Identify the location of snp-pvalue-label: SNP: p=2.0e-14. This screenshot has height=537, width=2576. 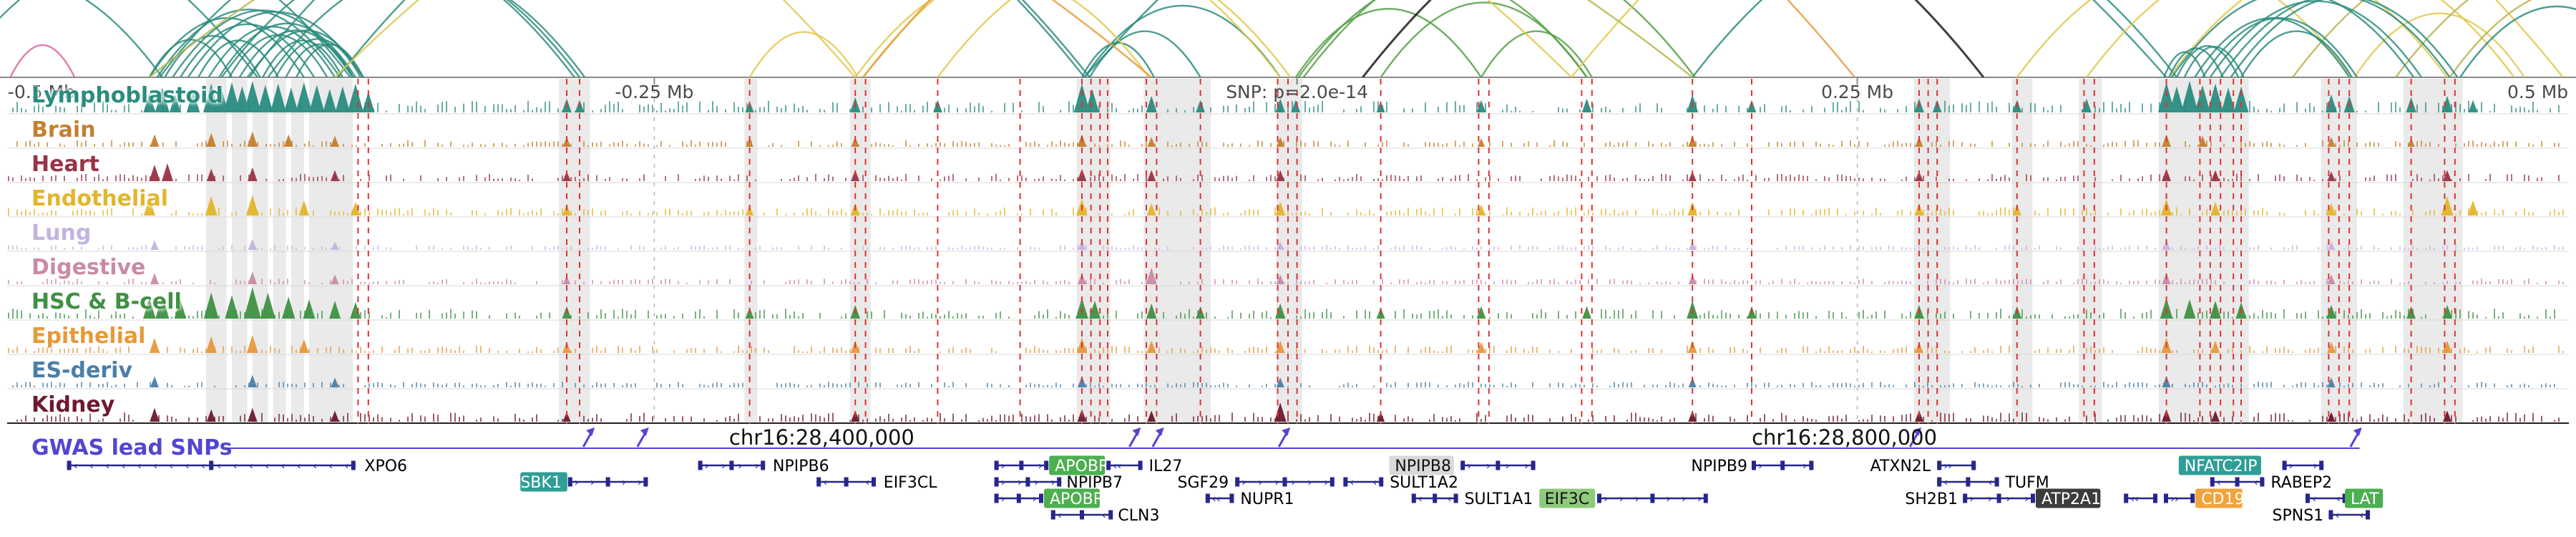
(1297, 92).